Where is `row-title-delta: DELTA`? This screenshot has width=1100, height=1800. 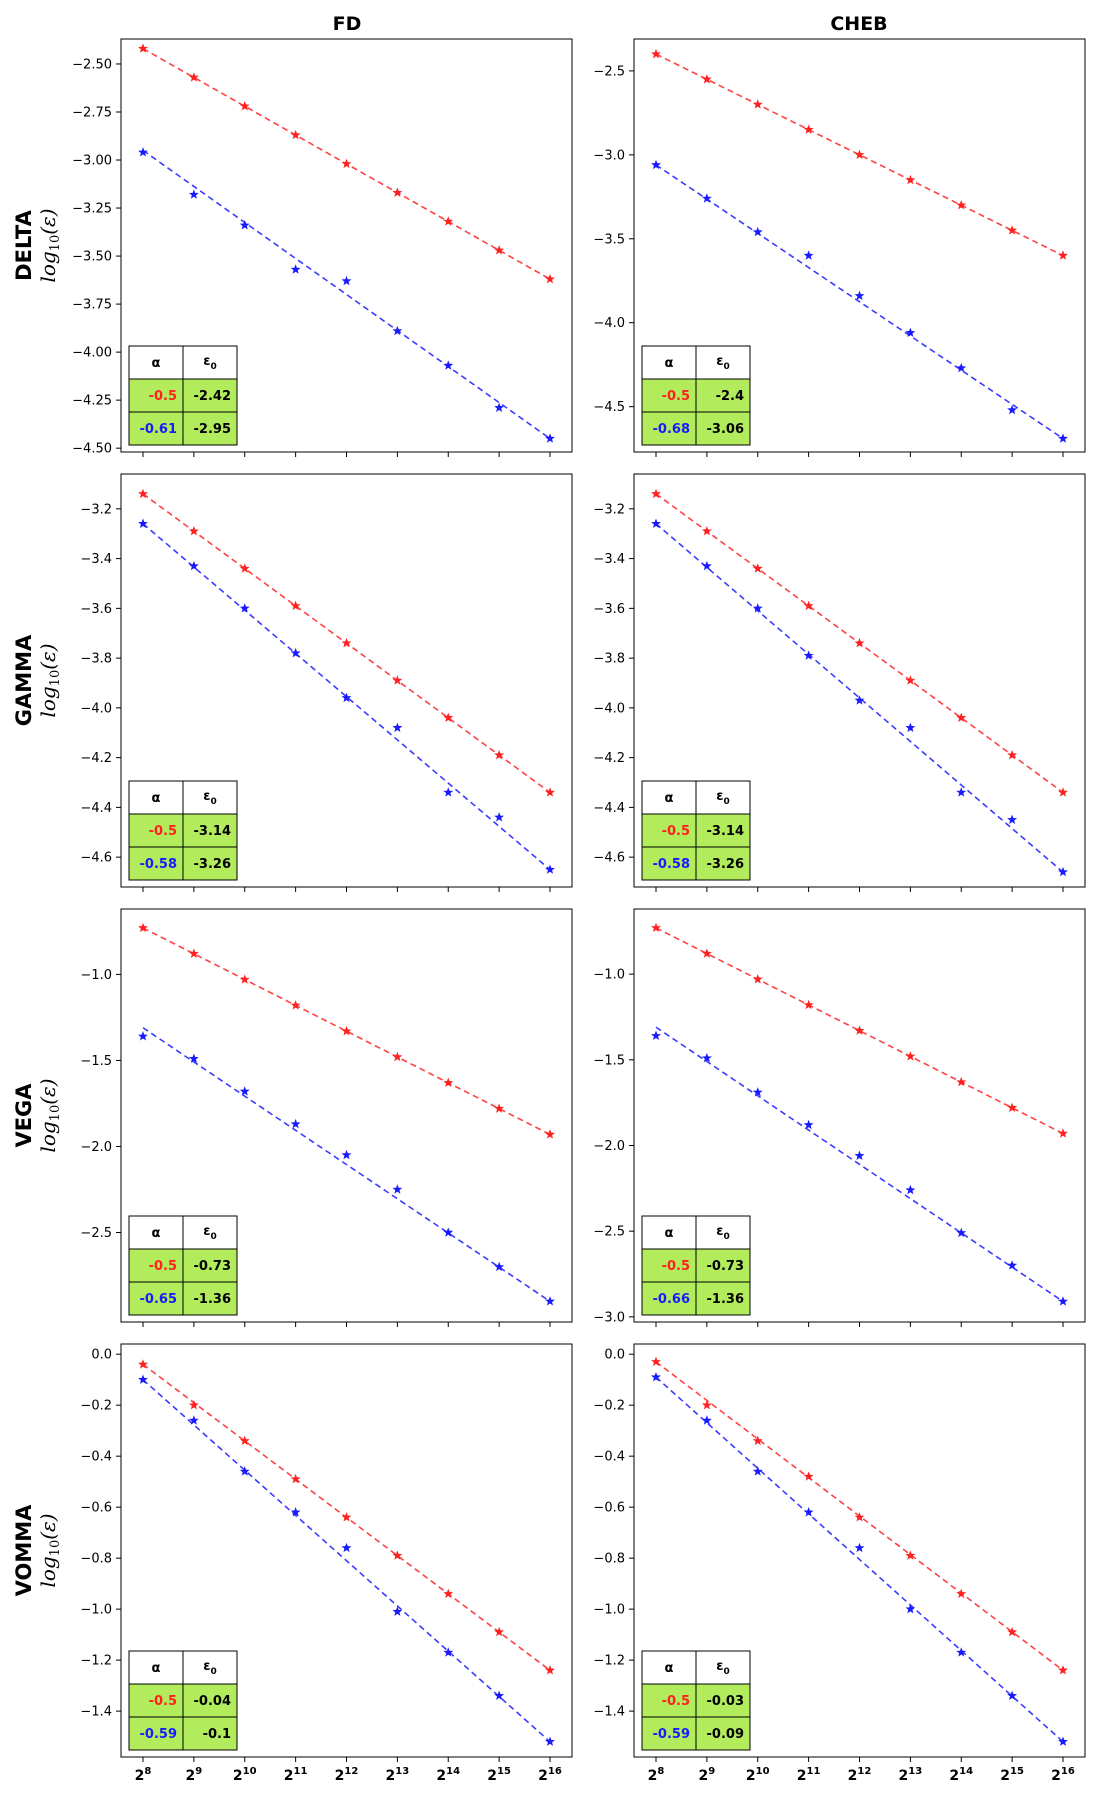
row-title-delta: DELTA is located at coordinates (24, 244).